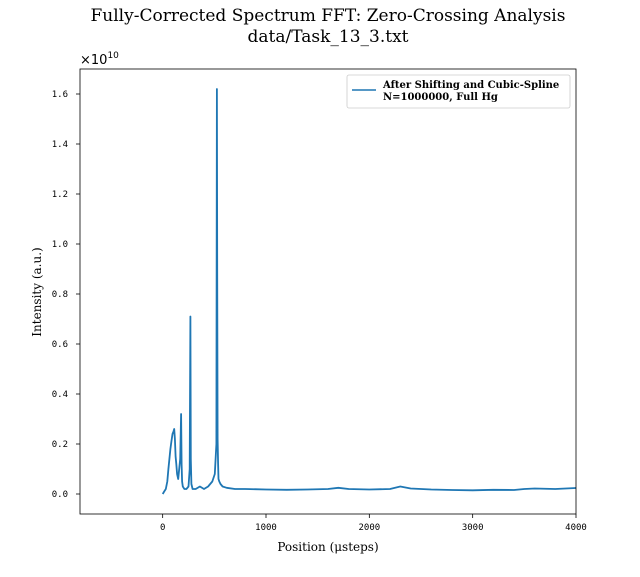  Describe the element at coordinates (369, 528) in the screenshot. I see `x-tick-label: 2000` at that location.